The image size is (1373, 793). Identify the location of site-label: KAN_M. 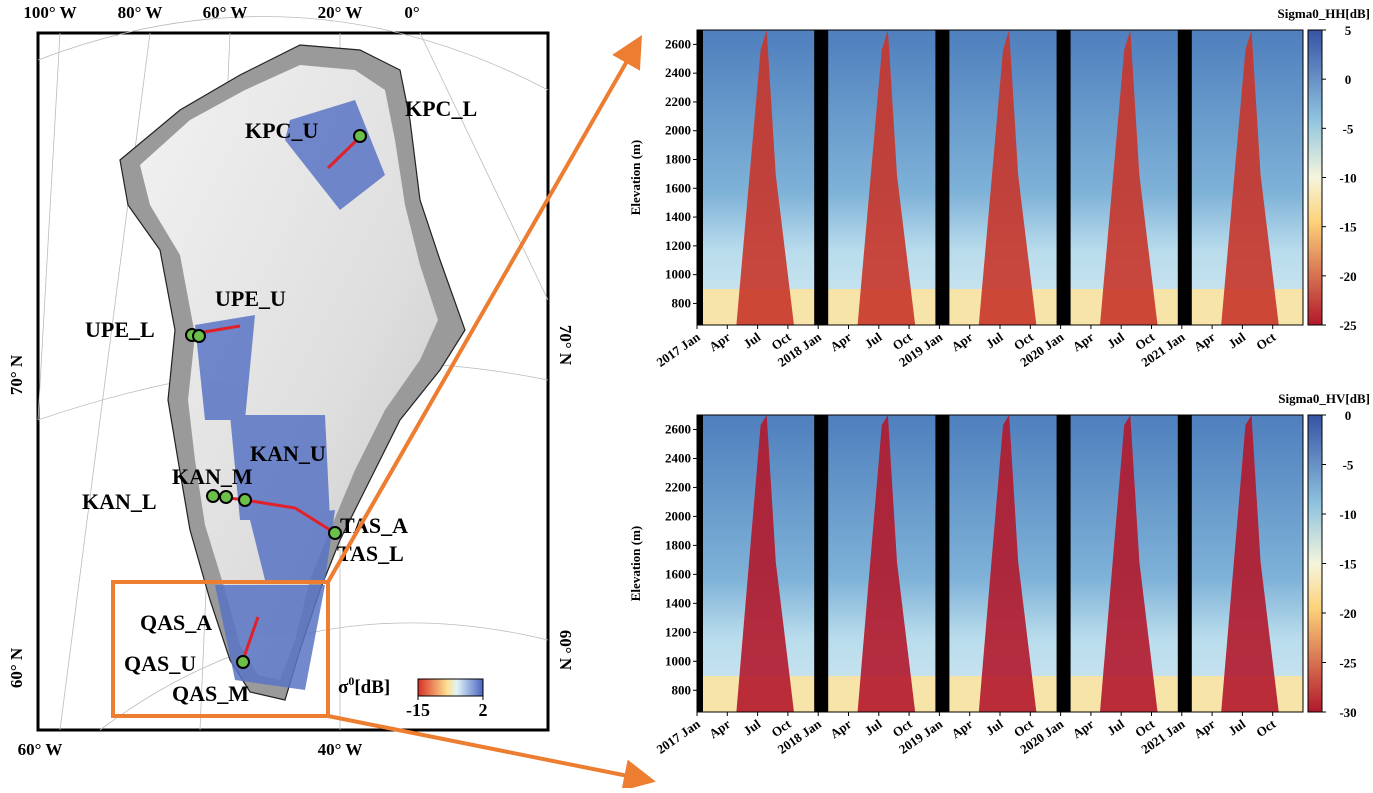
(212, 476).